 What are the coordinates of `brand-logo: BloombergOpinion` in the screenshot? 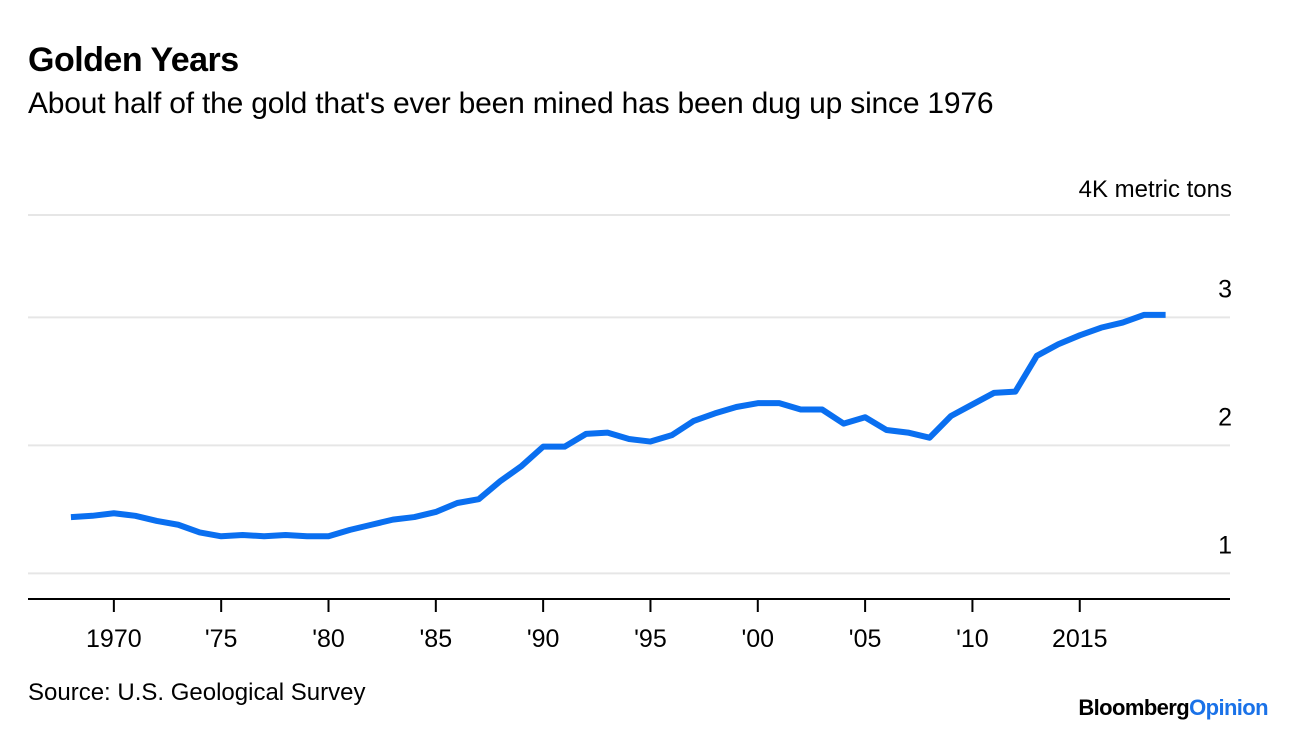 It's located at (1173, 708).